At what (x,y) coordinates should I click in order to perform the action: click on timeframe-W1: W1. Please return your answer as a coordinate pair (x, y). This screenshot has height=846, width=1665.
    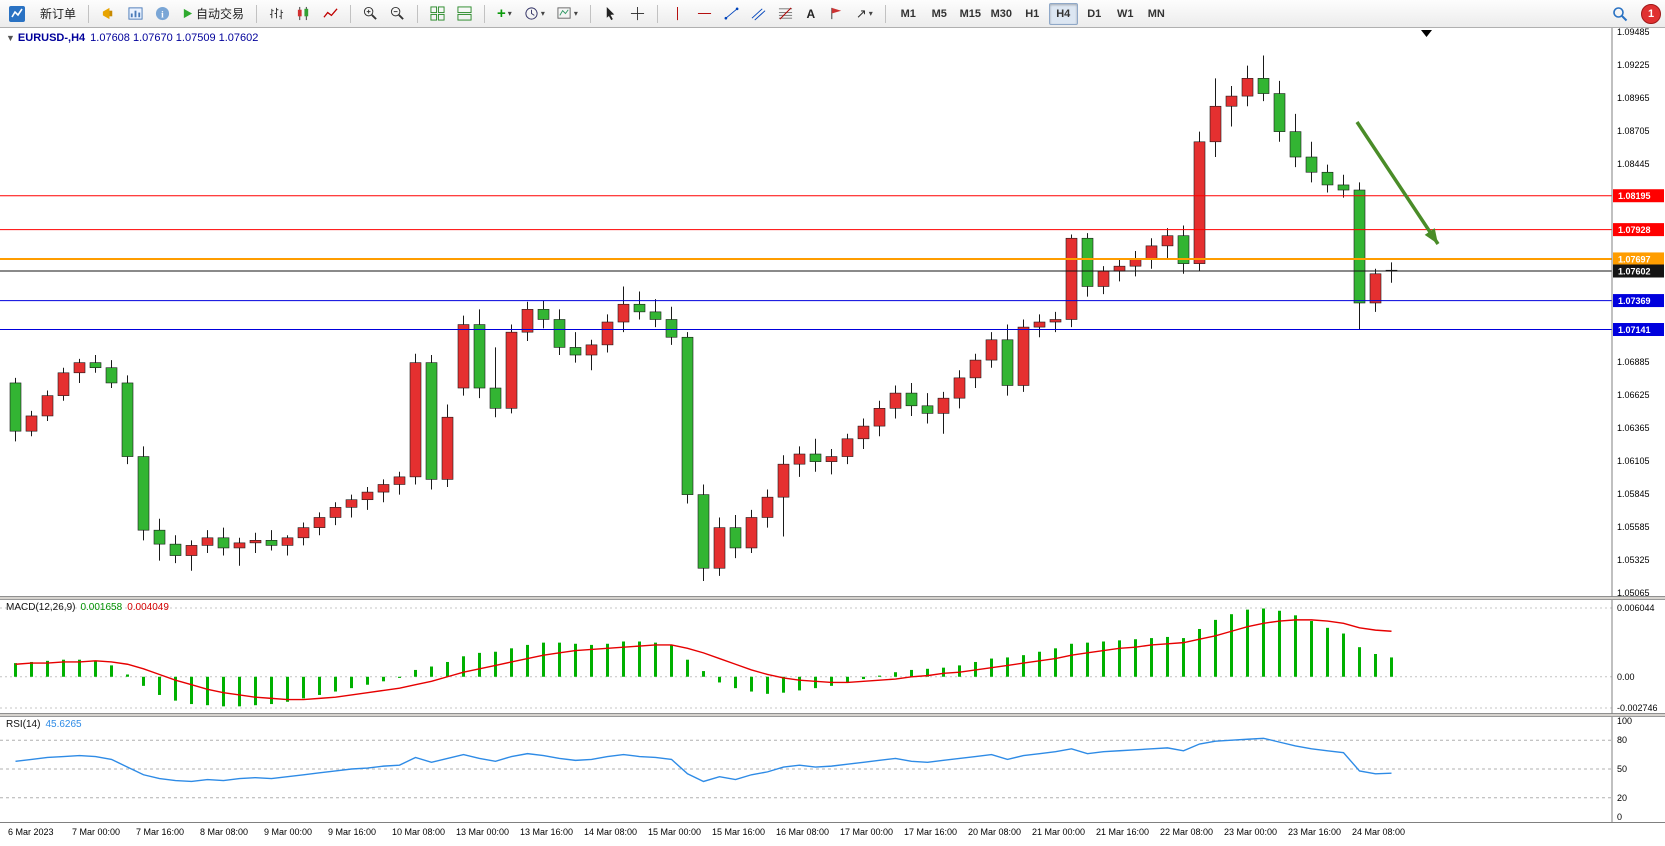
    Looking at the image, I should click on (1125, 13).